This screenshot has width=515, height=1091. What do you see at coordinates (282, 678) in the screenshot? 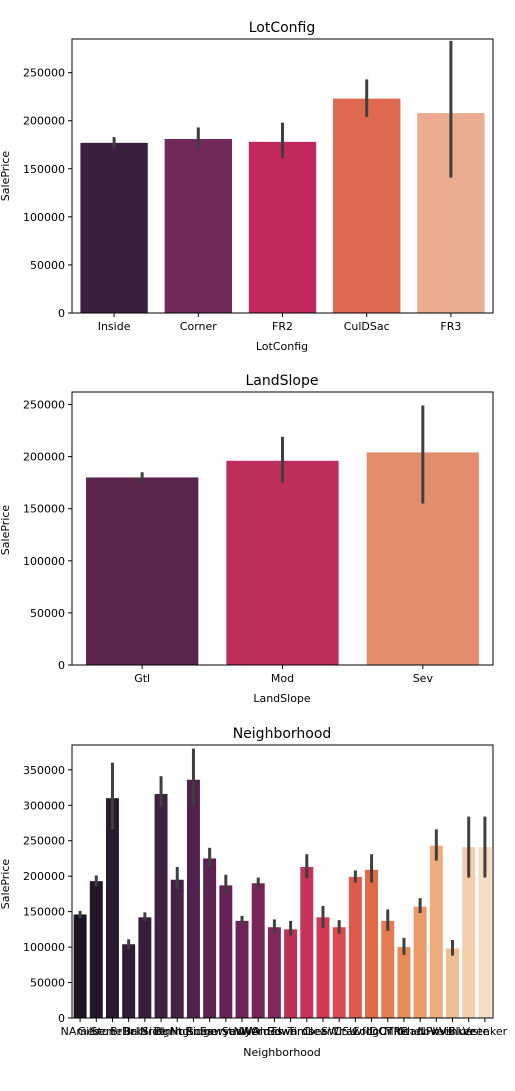
I see `x-tick-label: Mod` at bounding box center [282, 678].